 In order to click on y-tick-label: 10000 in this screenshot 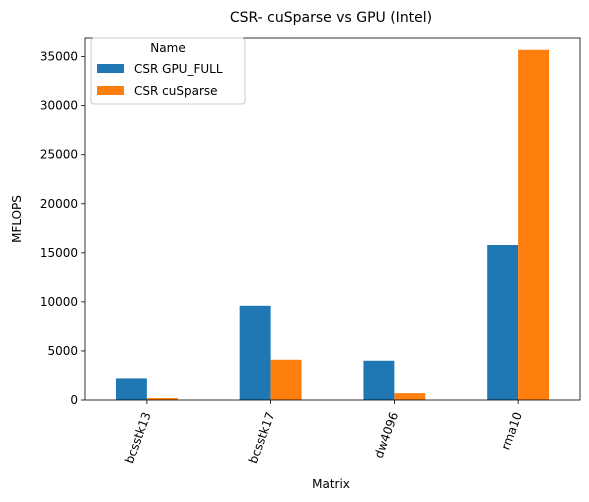, I will do `click(59, 302)`.